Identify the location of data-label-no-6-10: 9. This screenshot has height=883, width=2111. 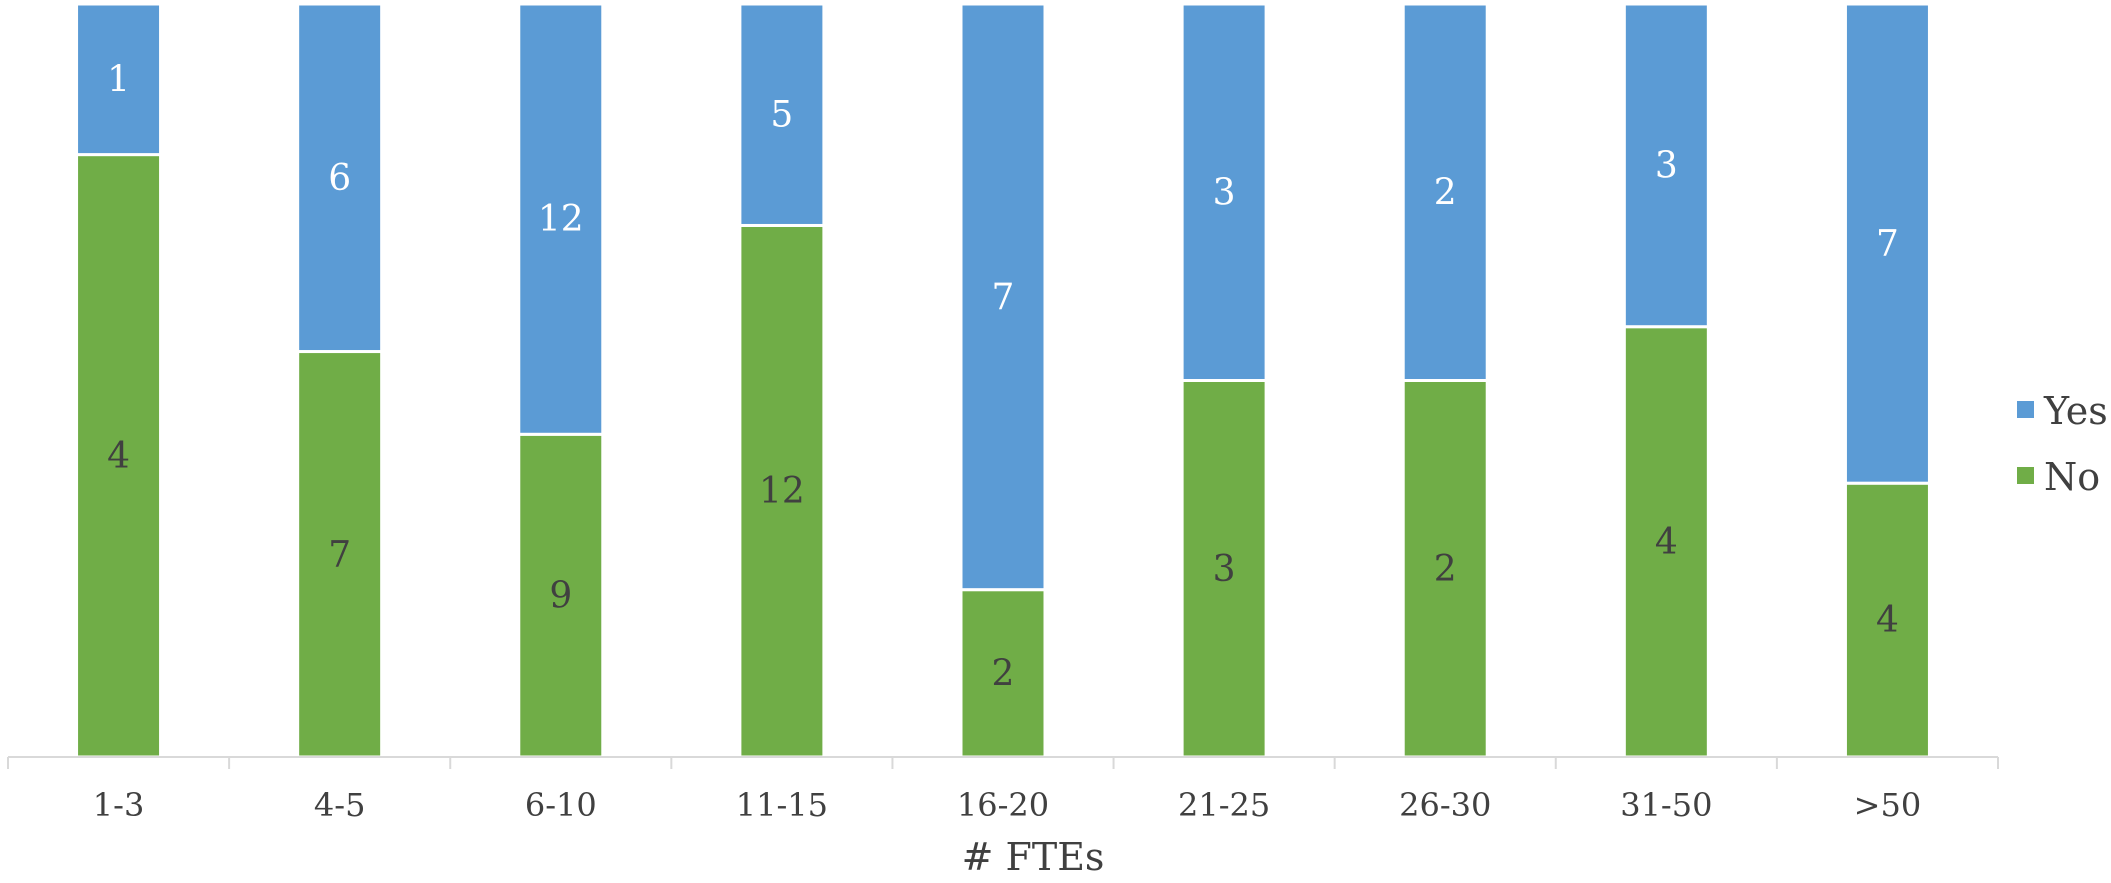
(560, 596).